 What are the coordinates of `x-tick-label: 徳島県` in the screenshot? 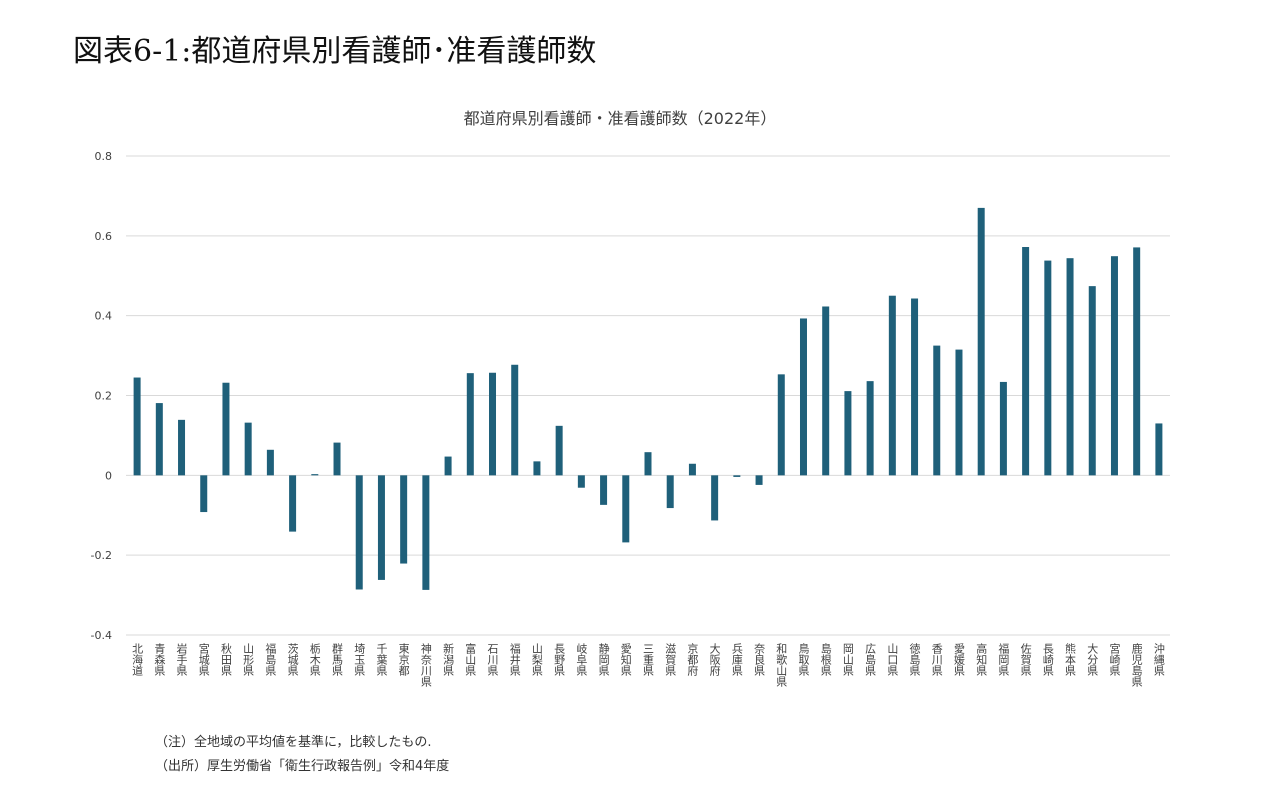 It's located at (914, 660).